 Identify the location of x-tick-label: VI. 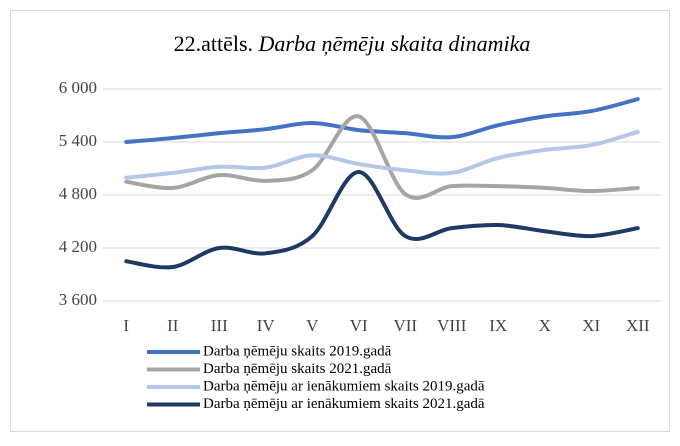
(359, 325).